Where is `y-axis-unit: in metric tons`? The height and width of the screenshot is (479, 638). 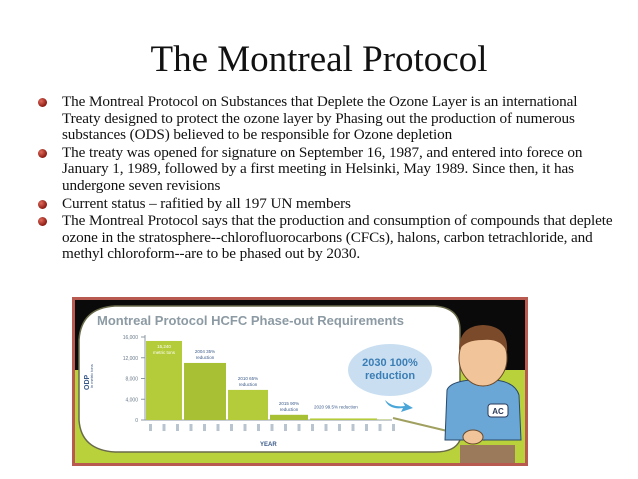
y-axis-unit: in metric tons is located at coordinates (91, 376).